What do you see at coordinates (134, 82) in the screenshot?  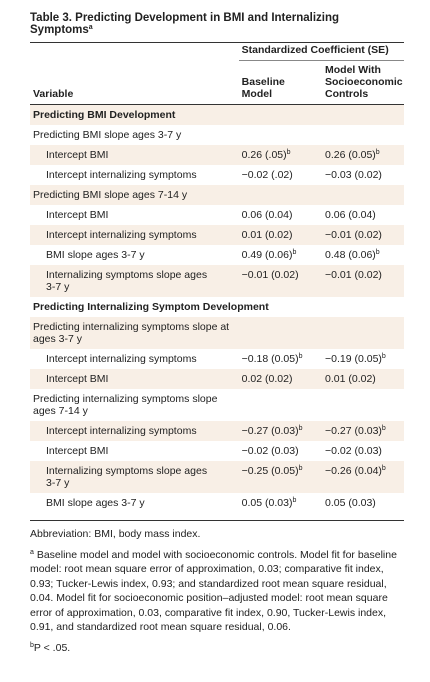 I see `header-cell: Variable` at bounding box center [134, 82].